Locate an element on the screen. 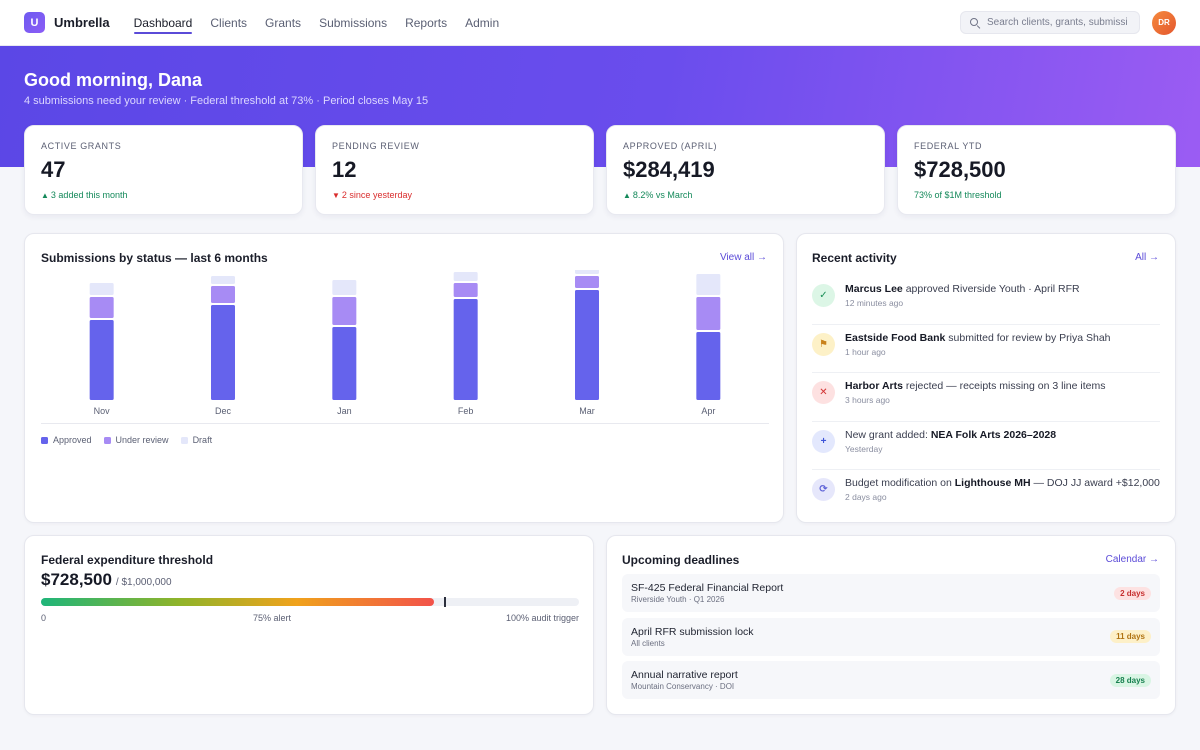 Image resolution: width=1200 pixels, height=750 pixels. brand: U Umbrella is located at coordinates (67, 22).